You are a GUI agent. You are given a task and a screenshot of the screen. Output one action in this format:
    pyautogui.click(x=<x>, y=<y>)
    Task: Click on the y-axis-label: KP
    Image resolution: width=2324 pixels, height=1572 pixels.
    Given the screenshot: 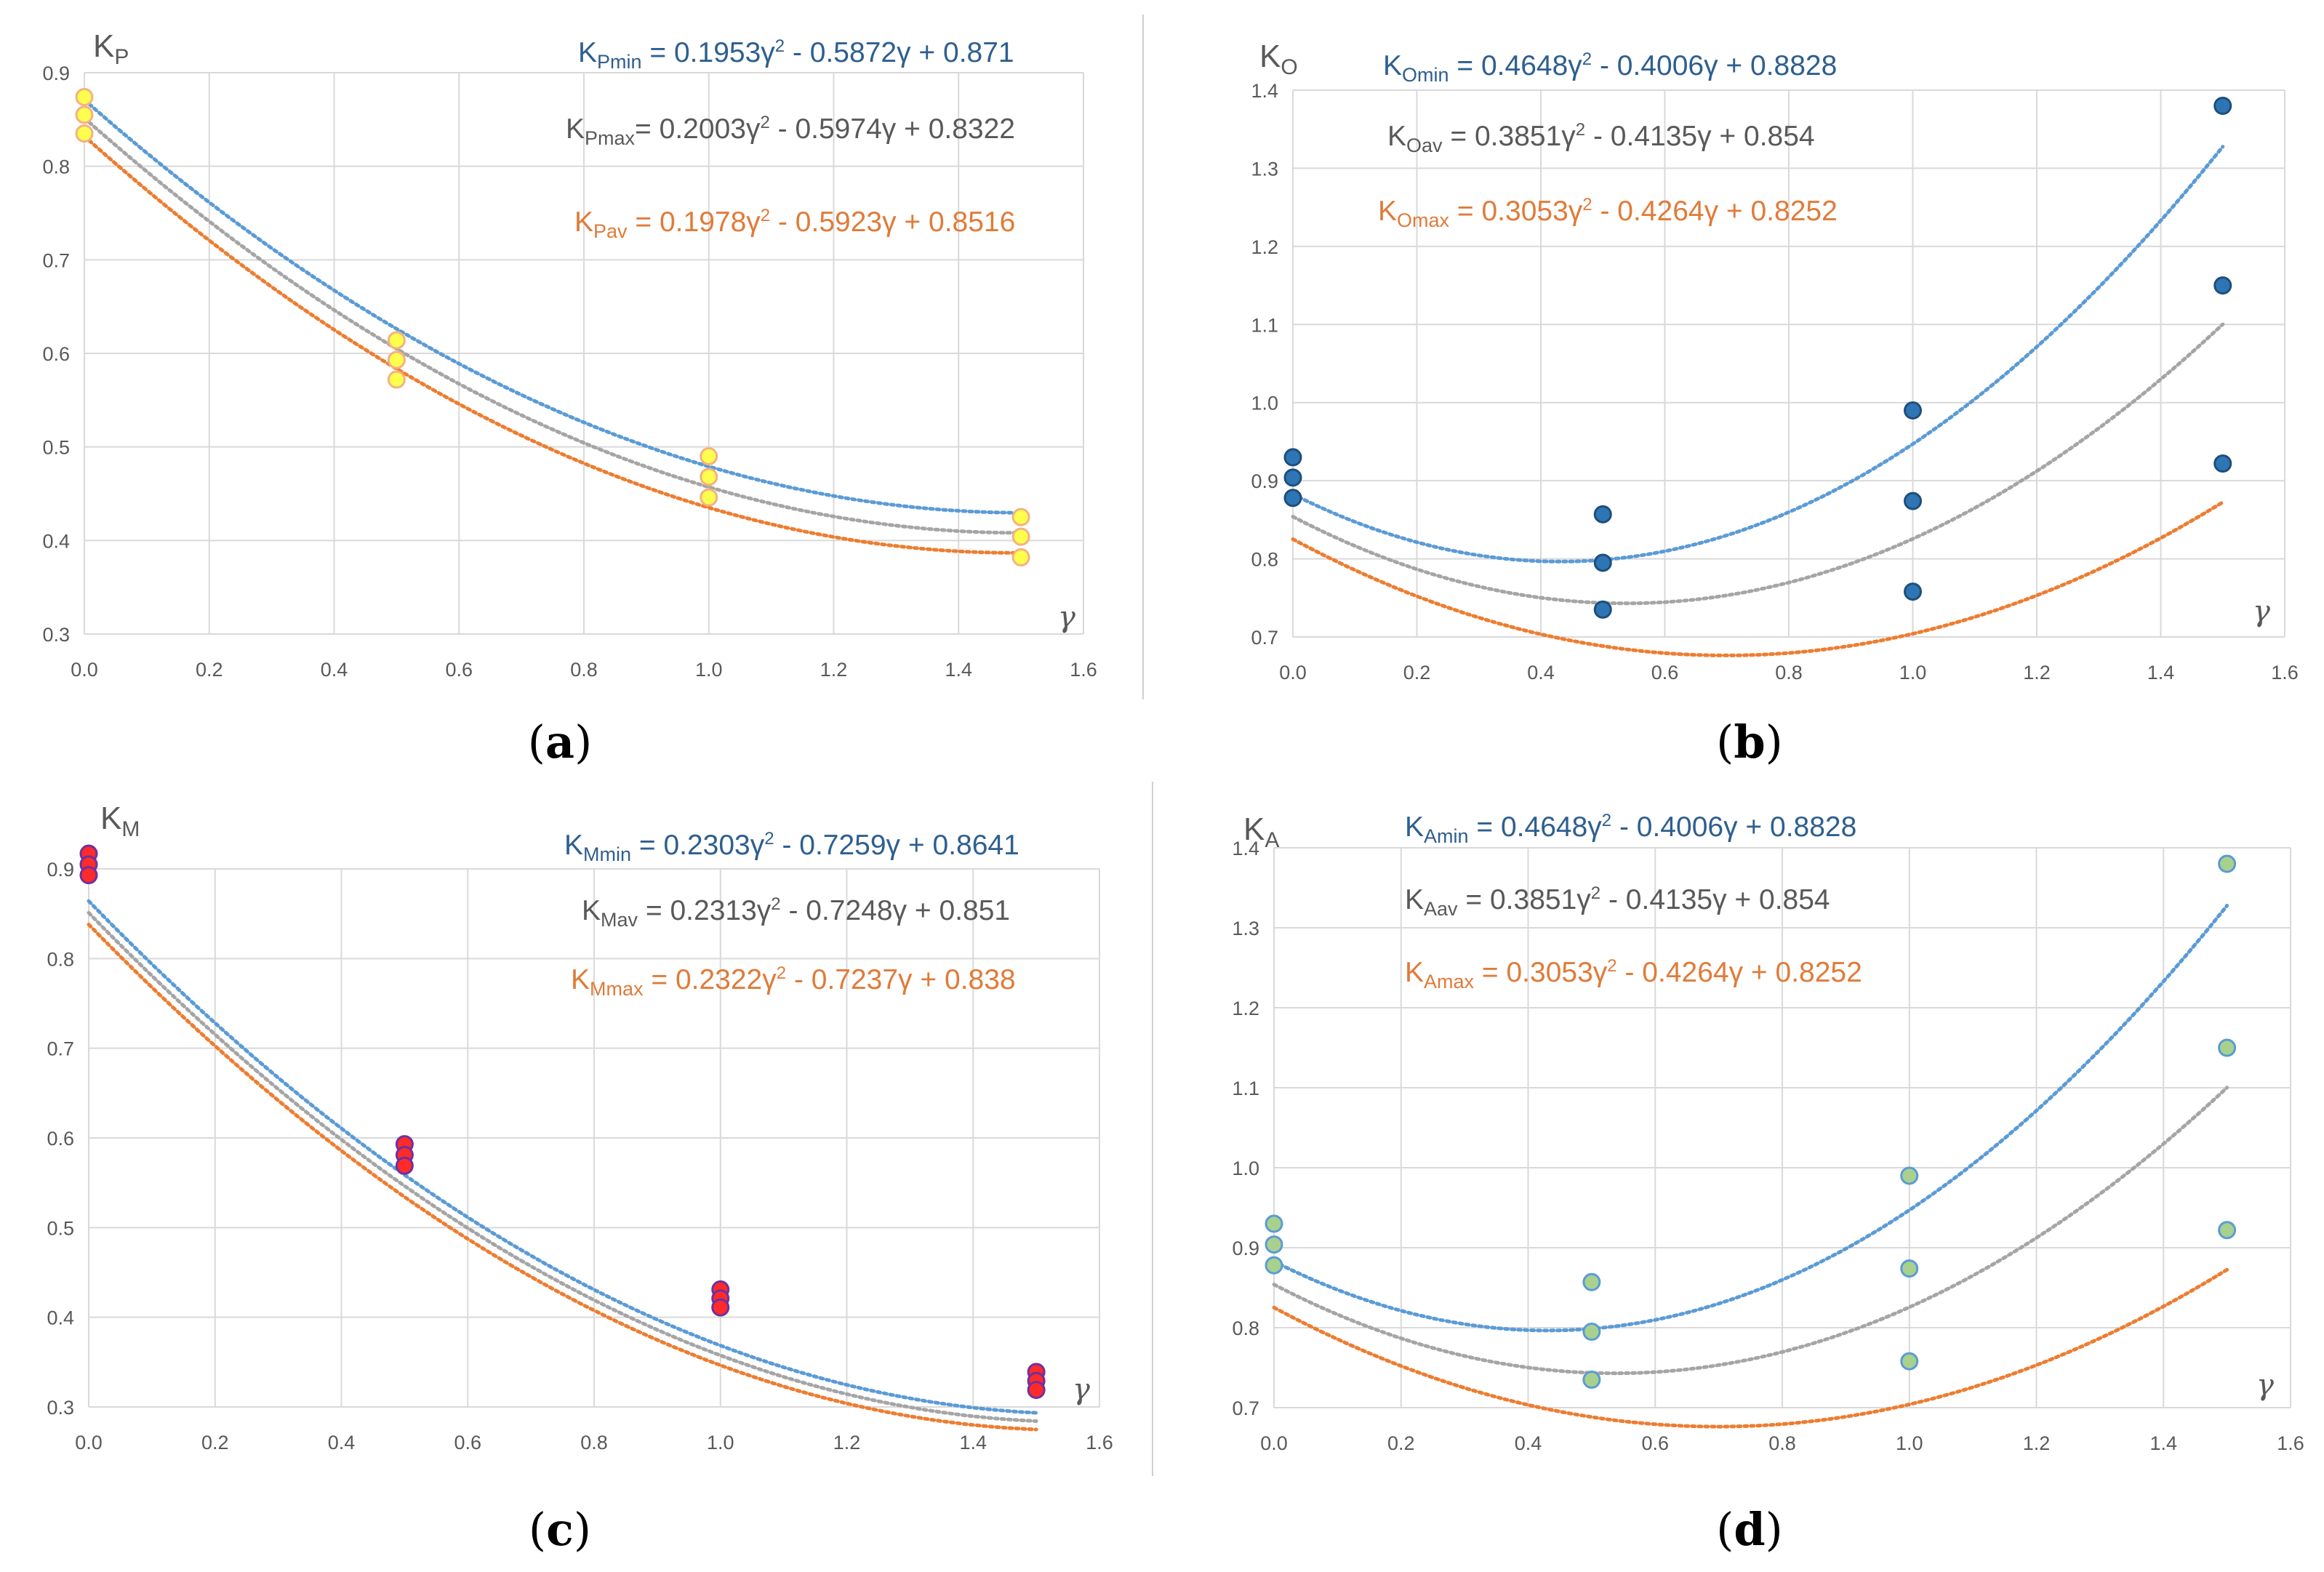 What is the action you would take?
    pyautogui.click(x=111, y=49)
    